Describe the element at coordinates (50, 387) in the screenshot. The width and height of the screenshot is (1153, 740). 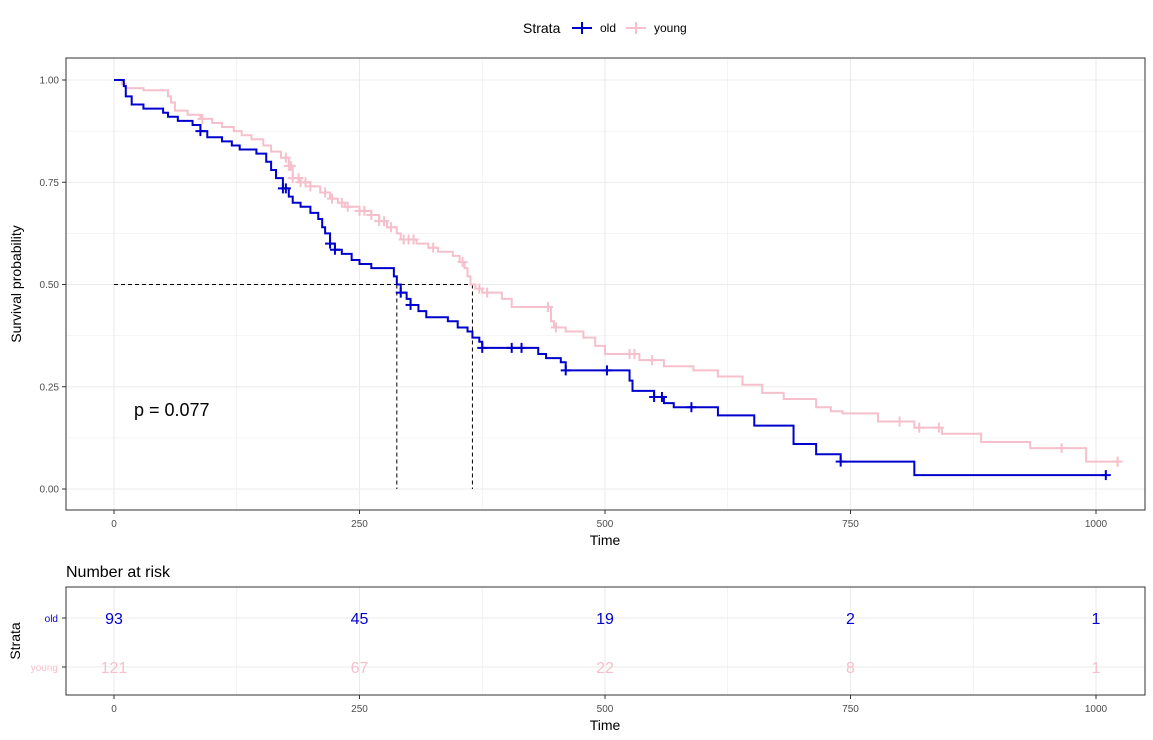
I see `y-tick-label: 0.25` at that location.